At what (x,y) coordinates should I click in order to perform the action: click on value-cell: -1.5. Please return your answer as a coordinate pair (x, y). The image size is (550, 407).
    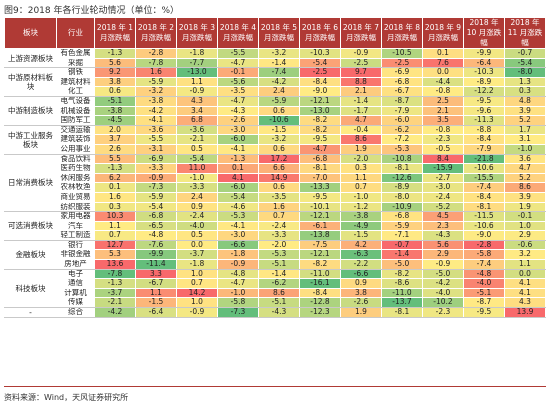
    Looking at the image, I should click on (156, 303).